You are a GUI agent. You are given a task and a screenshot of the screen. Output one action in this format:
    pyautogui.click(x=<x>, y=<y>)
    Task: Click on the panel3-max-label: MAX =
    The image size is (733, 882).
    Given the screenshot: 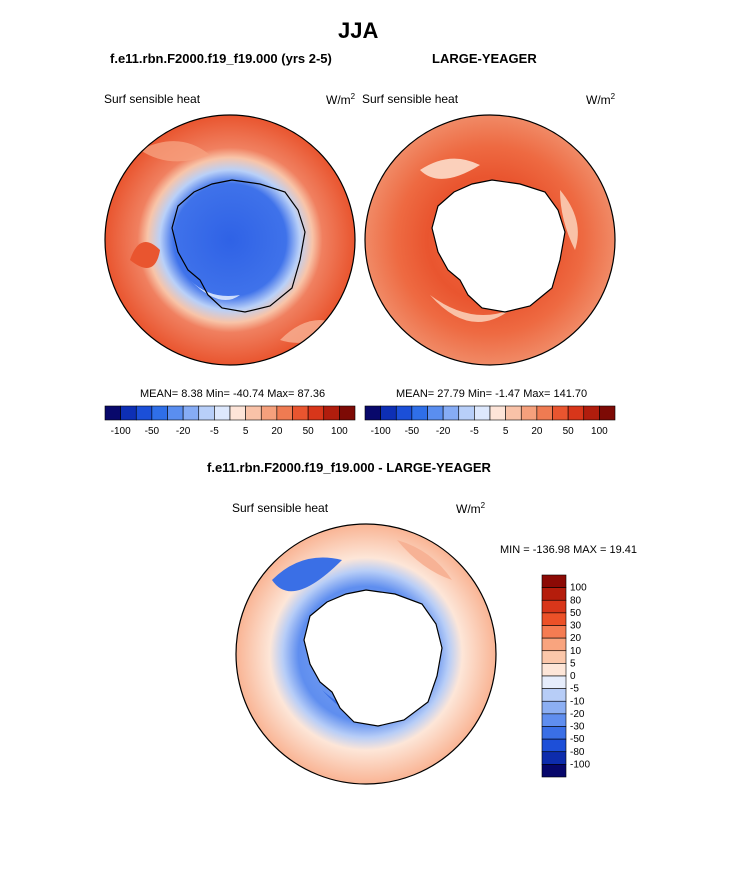 What is the action you would take?
    pyautogui.click(x=590, y=550)
    